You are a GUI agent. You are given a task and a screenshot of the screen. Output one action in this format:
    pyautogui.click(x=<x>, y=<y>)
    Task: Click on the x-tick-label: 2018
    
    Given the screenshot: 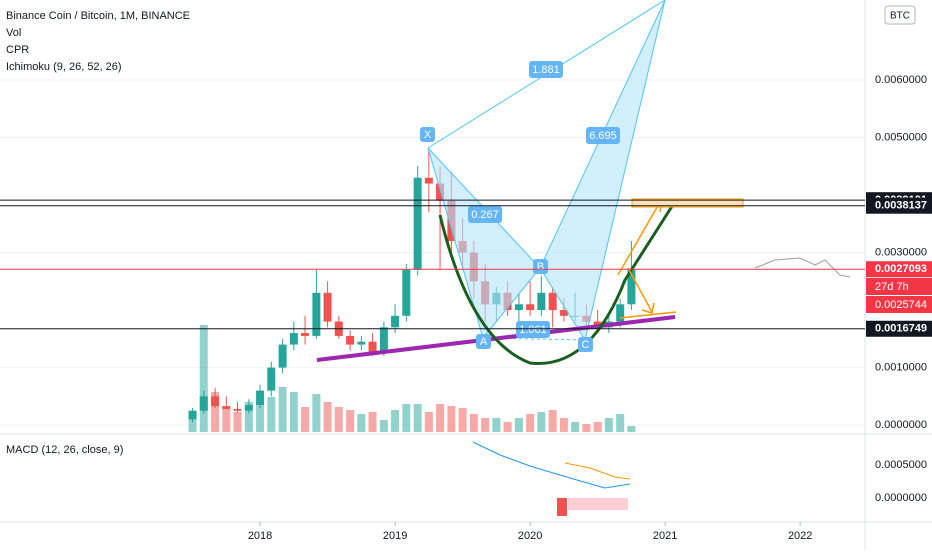 What is the action you would take?
    pyautogui.click(x=260, y=536)
    